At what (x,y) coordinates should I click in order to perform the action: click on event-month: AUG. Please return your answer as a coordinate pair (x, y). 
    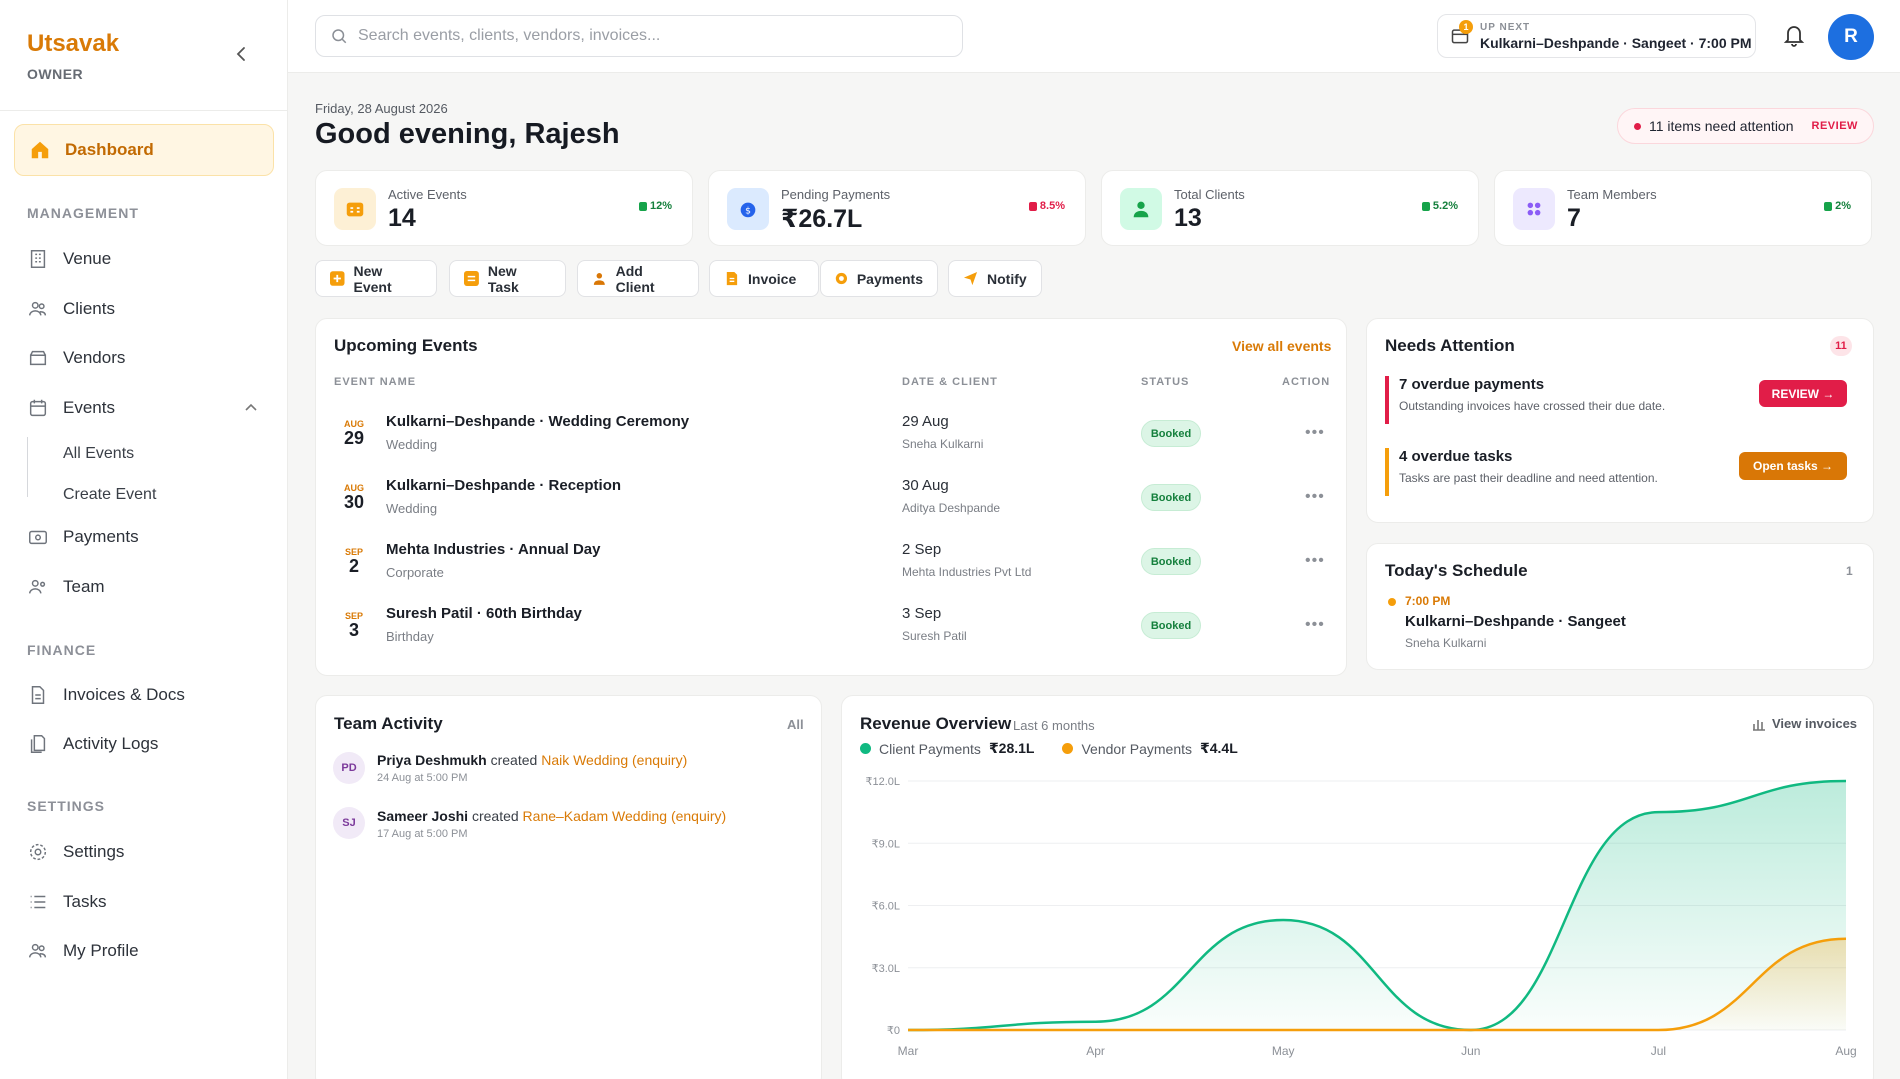
    Looking at the image, I should click on (354, 424).